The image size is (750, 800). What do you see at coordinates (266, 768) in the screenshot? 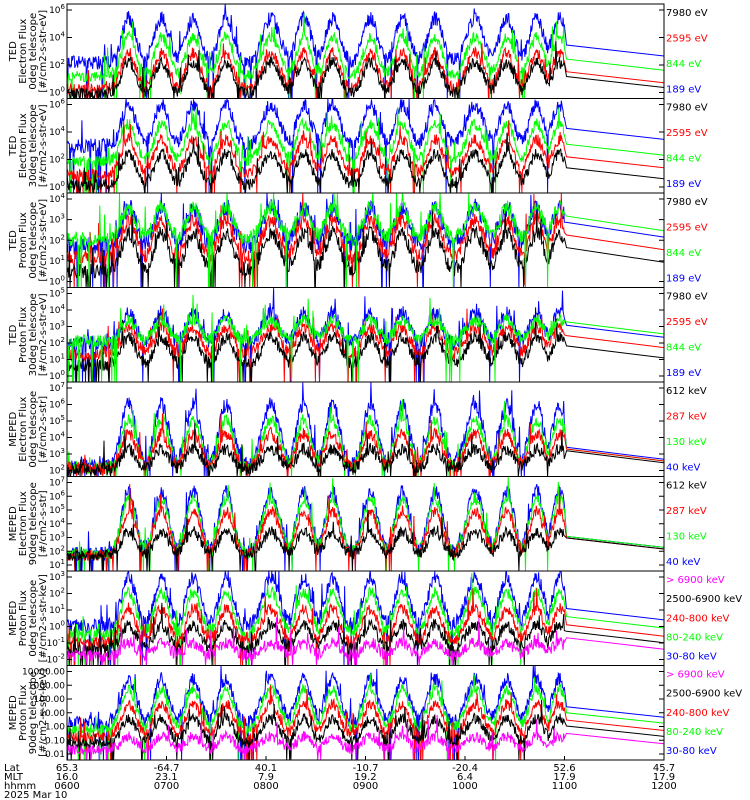
I see `x-tick-lat: 40.1` at bounding box center [266, 768].